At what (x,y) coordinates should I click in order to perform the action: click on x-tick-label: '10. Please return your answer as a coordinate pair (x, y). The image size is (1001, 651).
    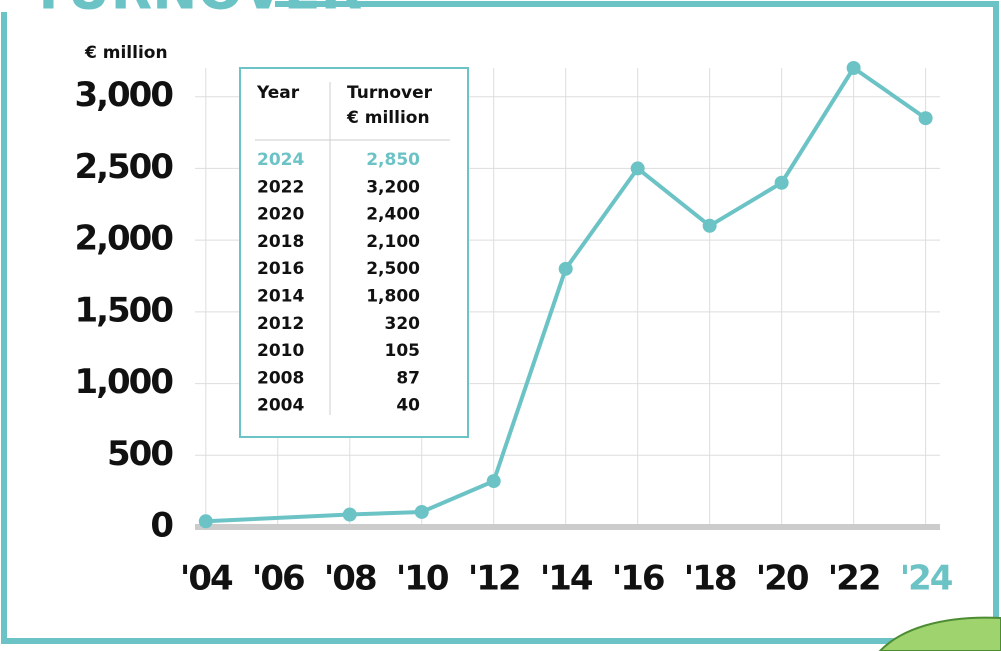
    Looking at the image, I should click on (422, 579).